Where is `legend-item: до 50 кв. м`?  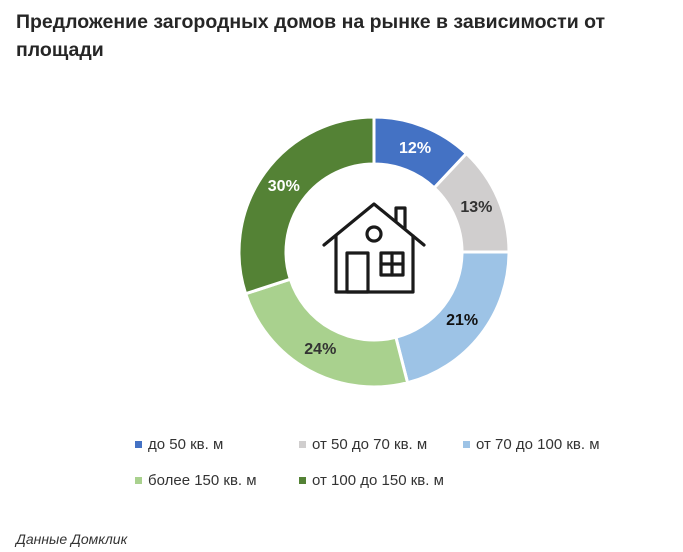
legend-item: до 50 кв. м is located at coordinates (179, 444).